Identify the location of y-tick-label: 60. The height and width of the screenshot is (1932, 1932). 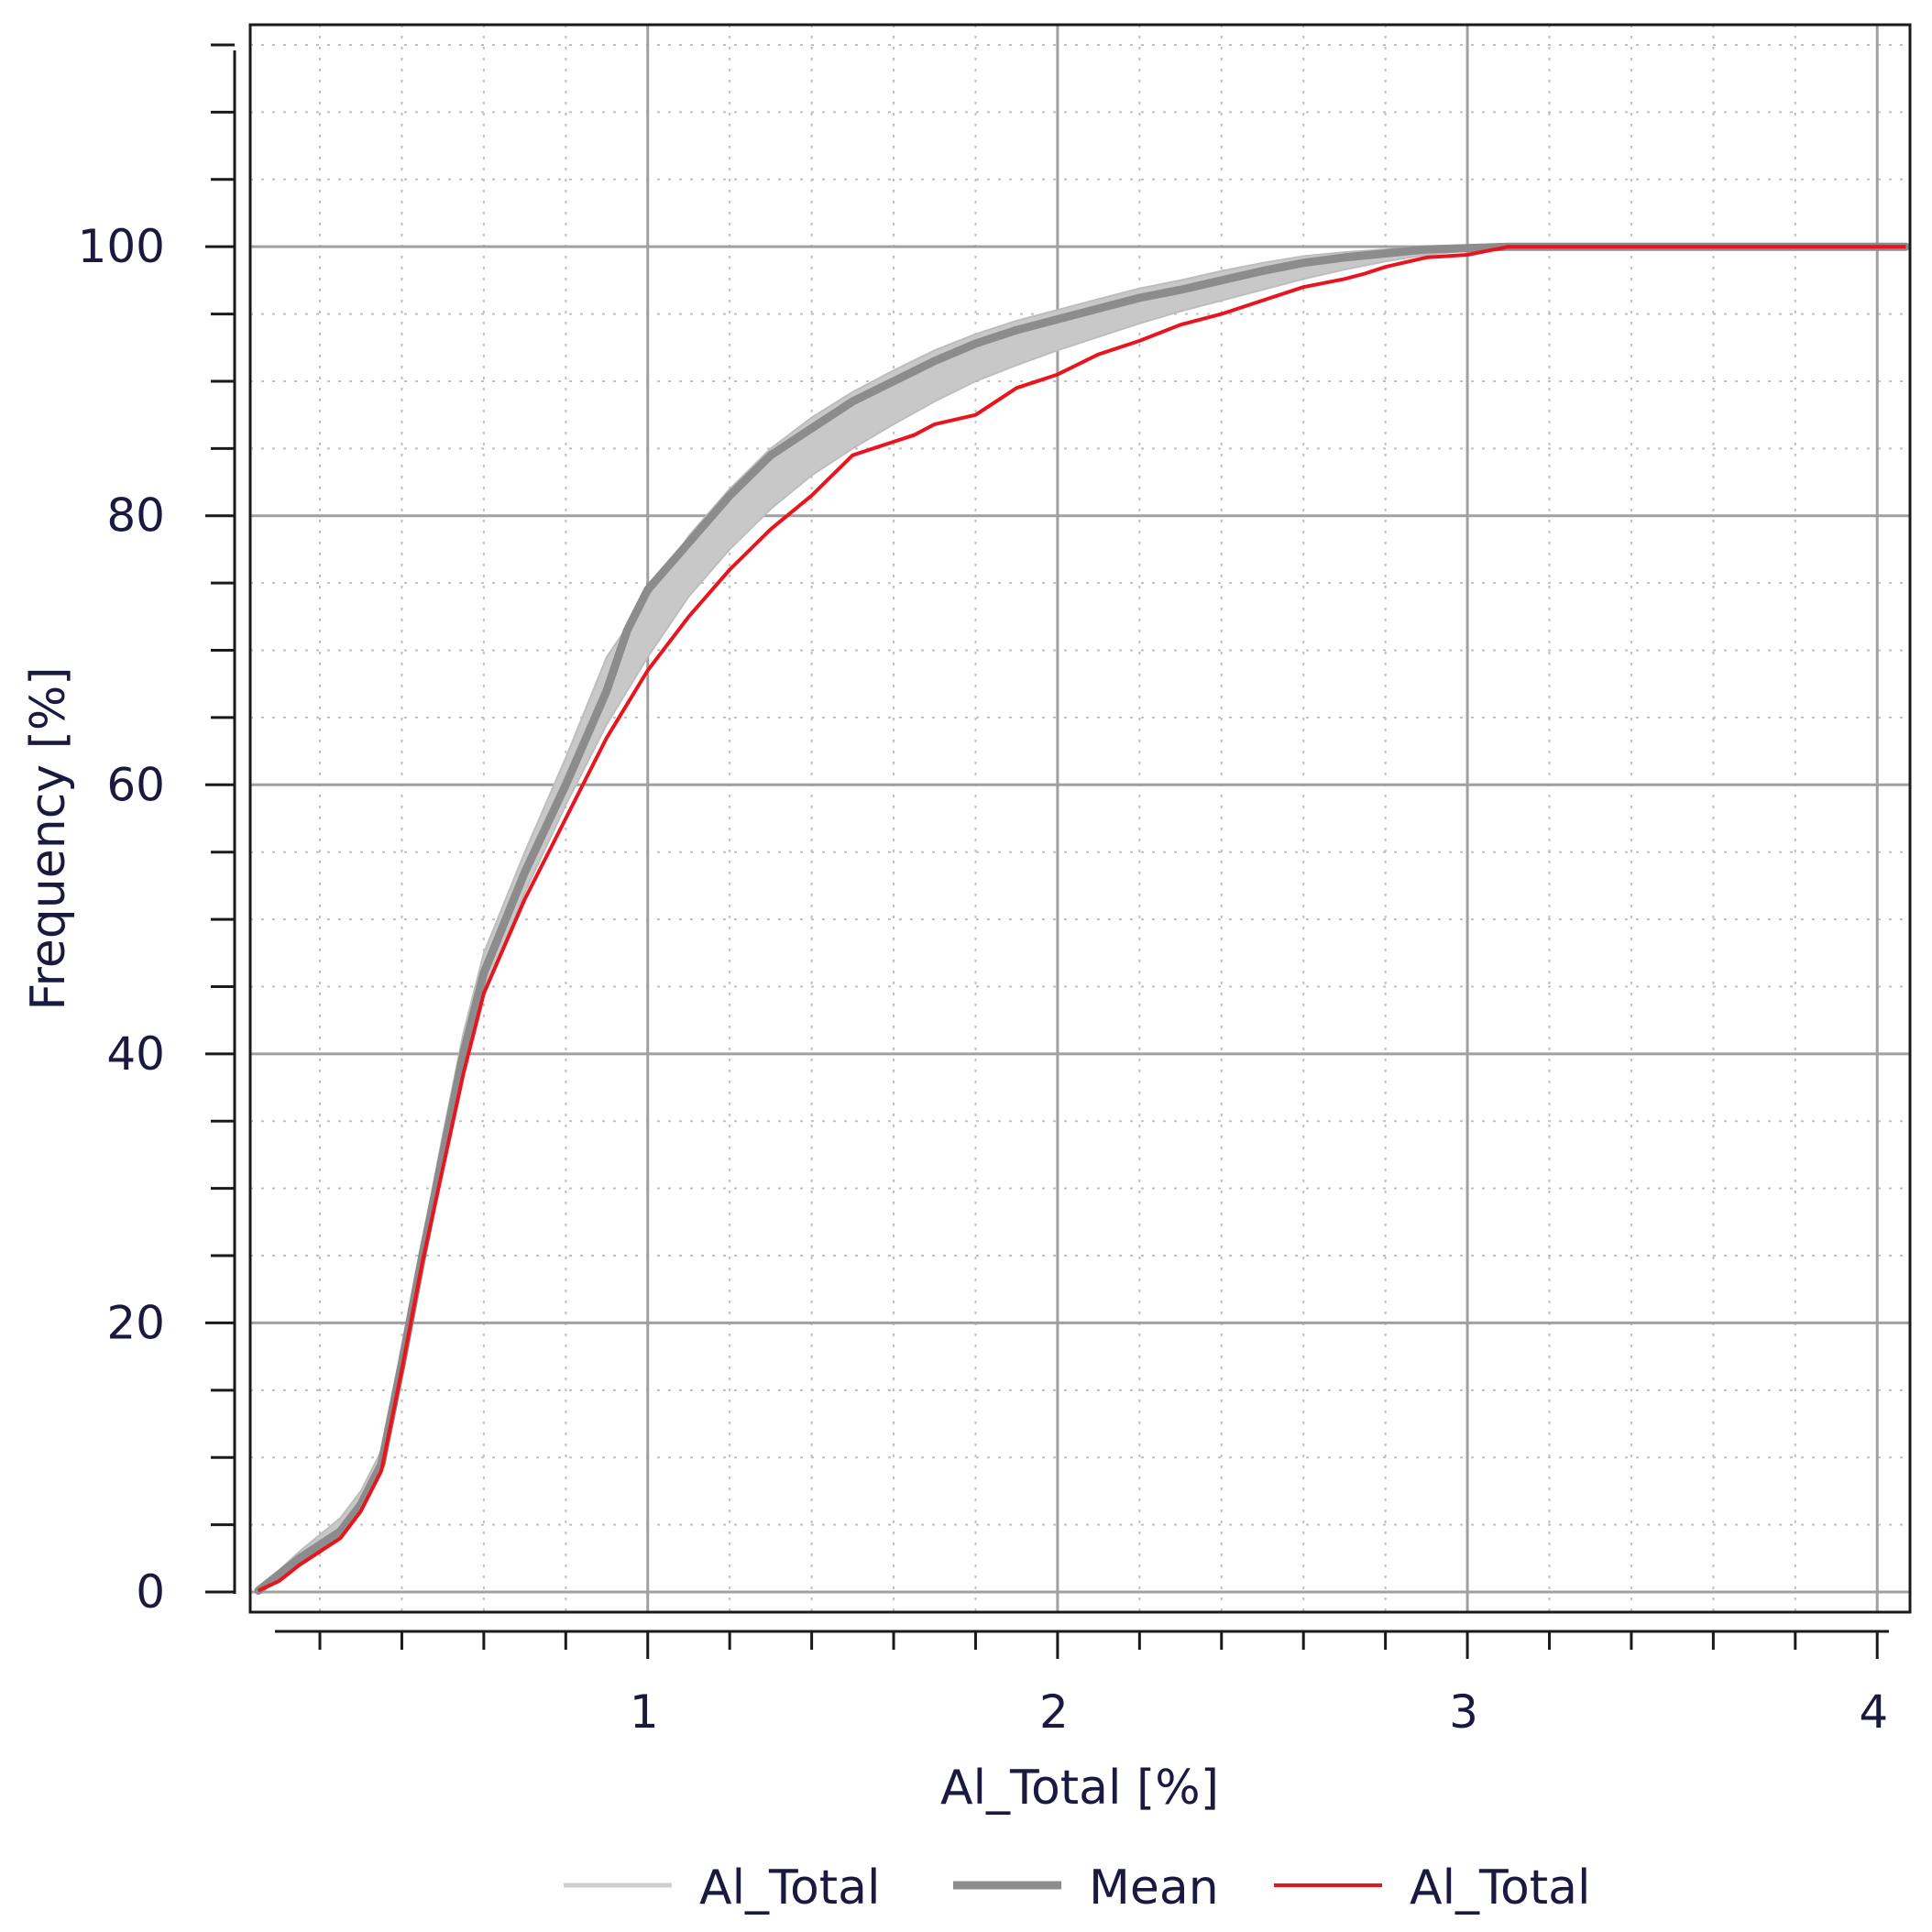
(136, 784).